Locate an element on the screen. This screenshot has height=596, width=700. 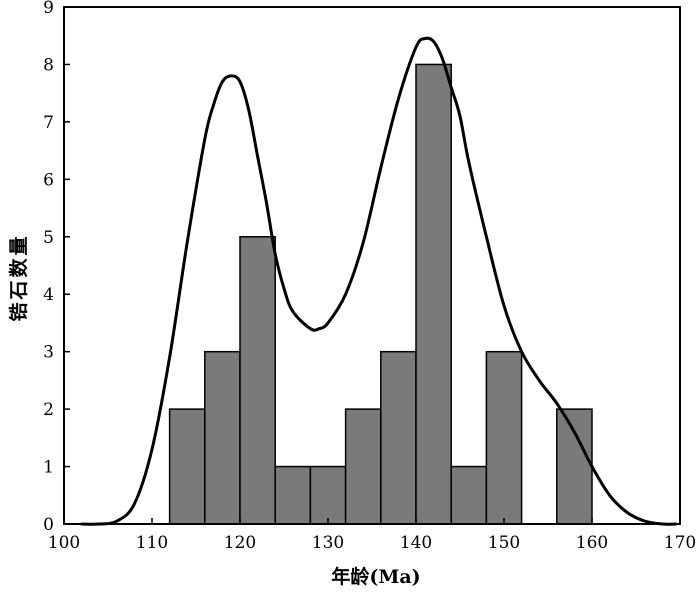
y-tick-label: 4 is located at coordinates (48, 295).